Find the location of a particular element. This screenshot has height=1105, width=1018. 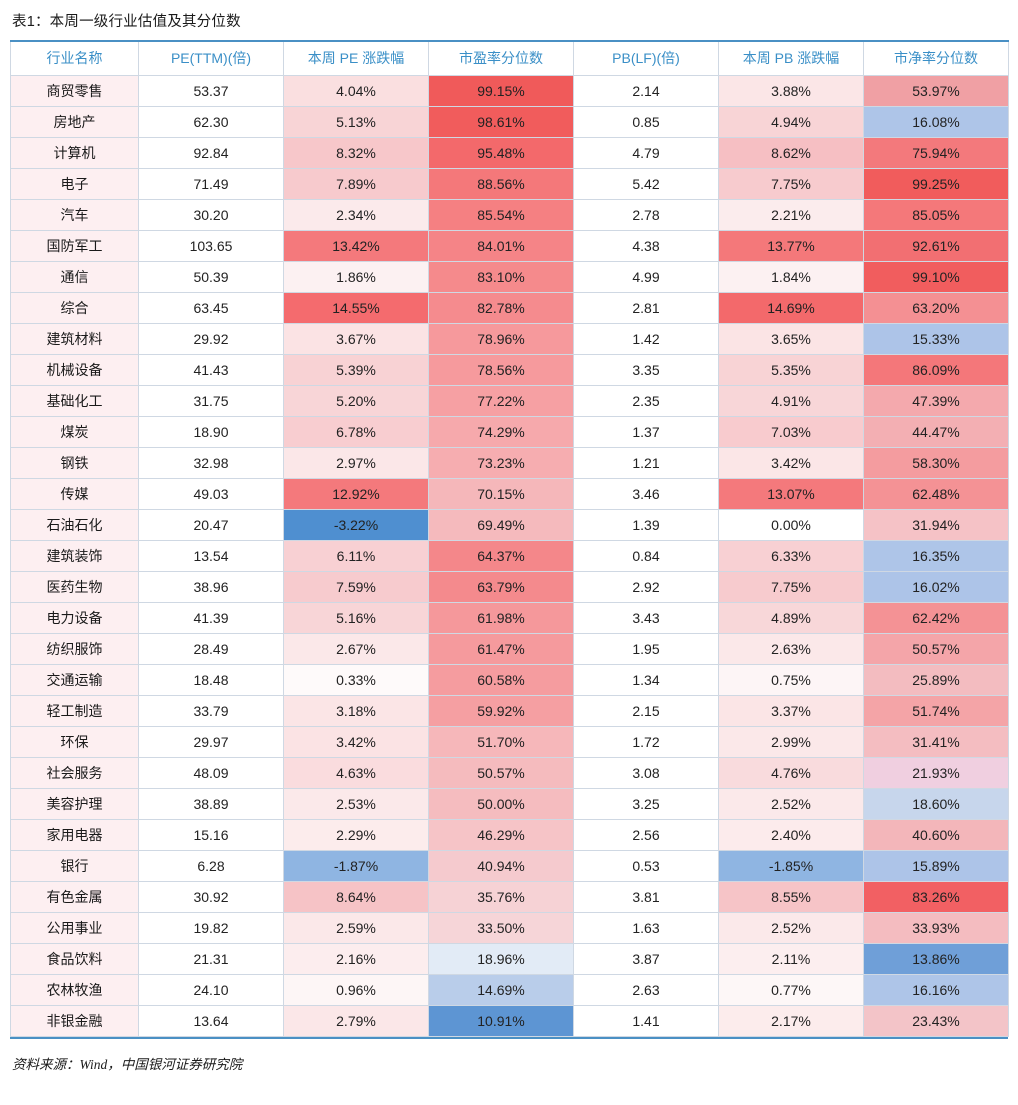

cell-pb-change: 6.33% is located at coordinates (791, 555).